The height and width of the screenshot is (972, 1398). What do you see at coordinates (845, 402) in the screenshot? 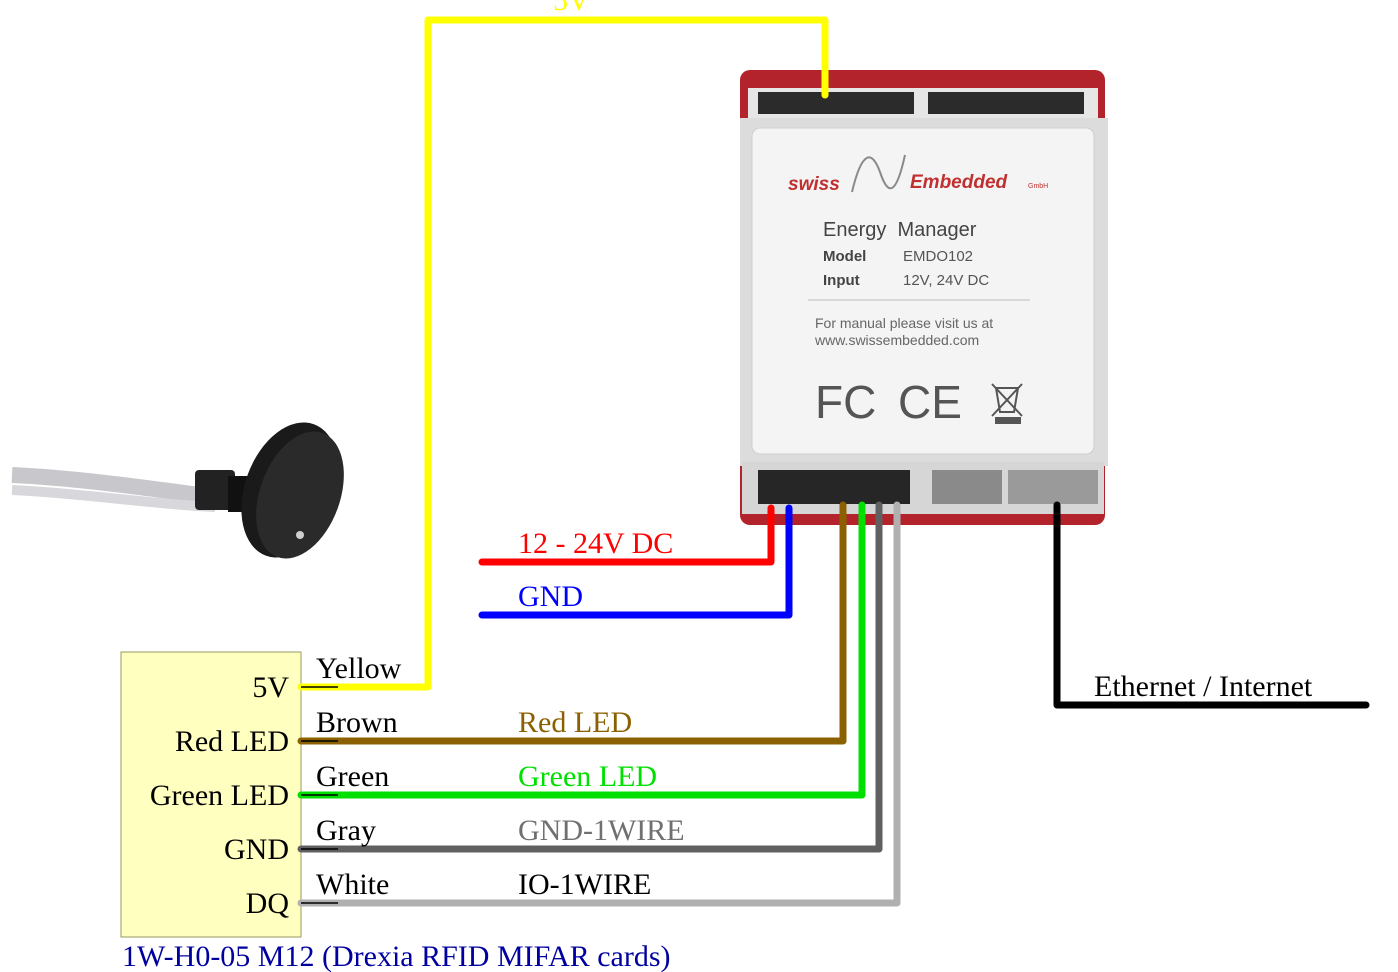
I see `fc-mark: FC` at bounding box center [845, 402].